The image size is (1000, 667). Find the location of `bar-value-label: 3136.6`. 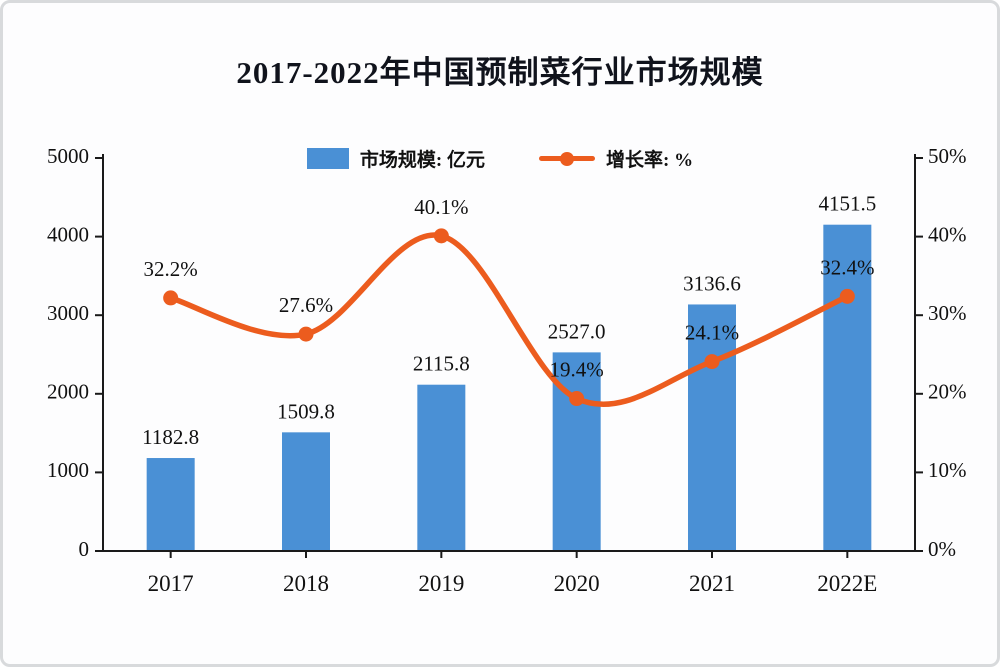

bar-value-label: 3136.6 is located at coordinates (712, 283).